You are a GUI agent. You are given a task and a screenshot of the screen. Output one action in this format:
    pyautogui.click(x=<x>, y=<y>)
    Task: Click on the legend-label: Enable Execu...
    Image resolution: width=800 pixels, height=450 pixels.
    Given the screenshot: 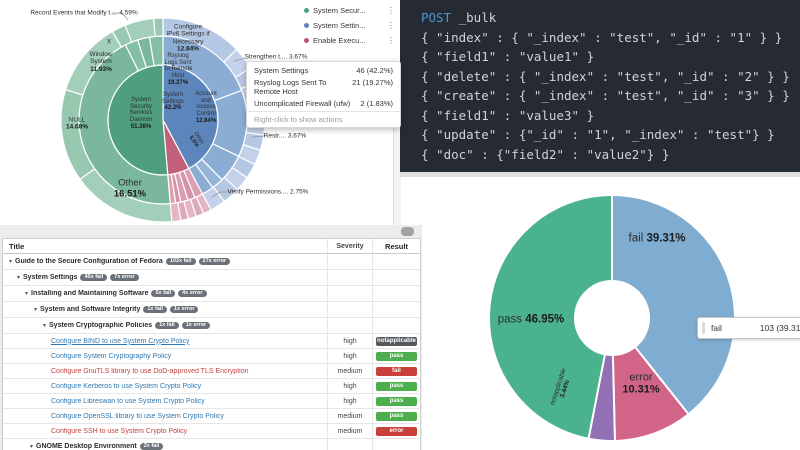 What is the action you would take?
    pyautogui.click(x=339, y=40)
    